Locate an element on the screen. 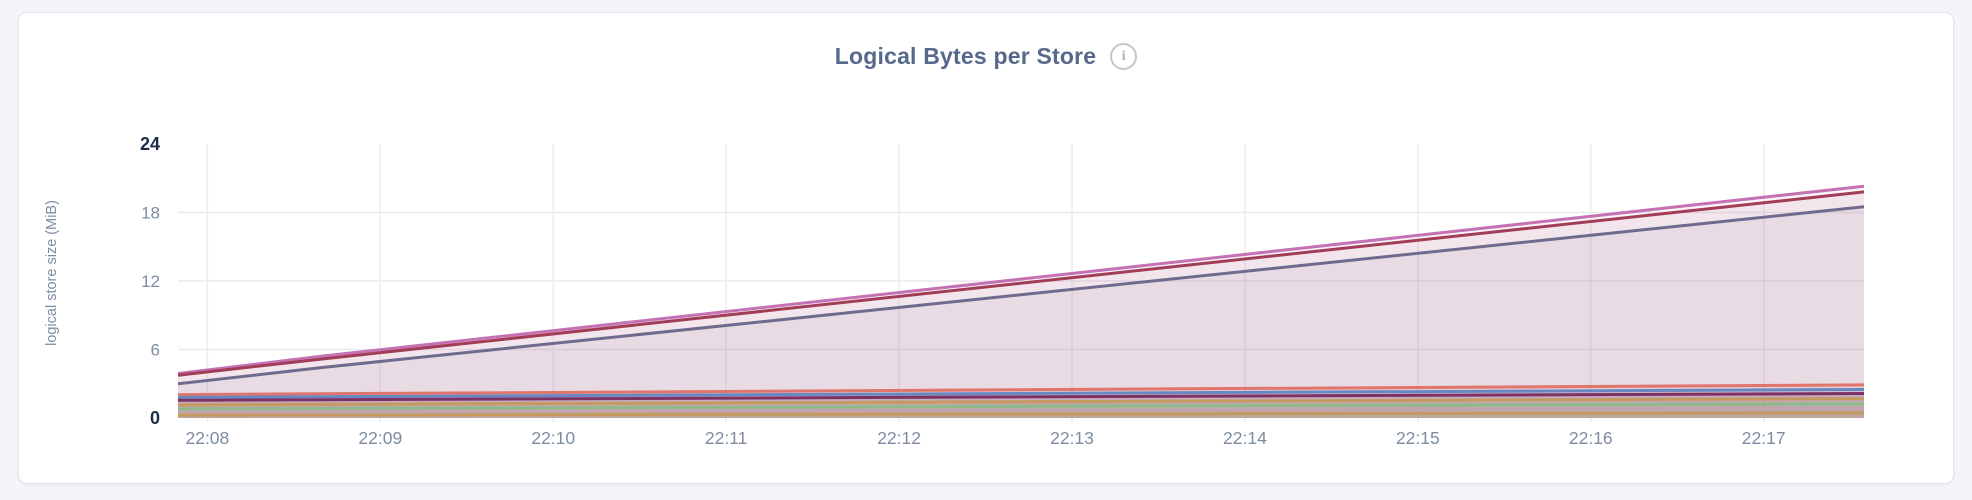  series-7-line is located at coordinates (1021, 402).